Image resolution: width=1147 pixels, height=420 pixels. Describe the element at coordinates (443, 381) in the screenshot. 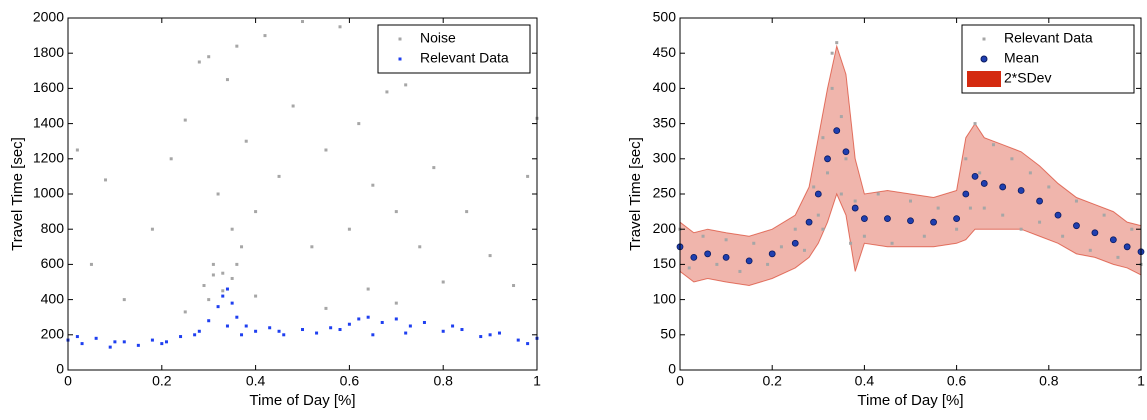

I see `x-tick-label: 0.8` at that location.